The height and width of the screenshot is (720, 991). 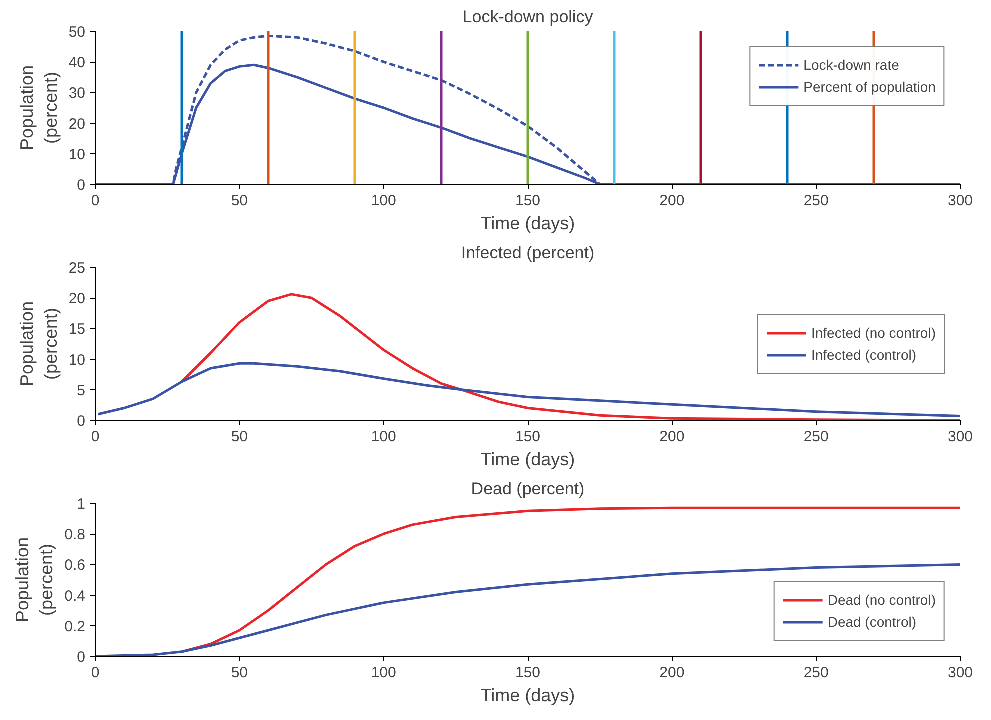 I want to click on legend-label: Lock-down rate, so click(x=852, y=65).